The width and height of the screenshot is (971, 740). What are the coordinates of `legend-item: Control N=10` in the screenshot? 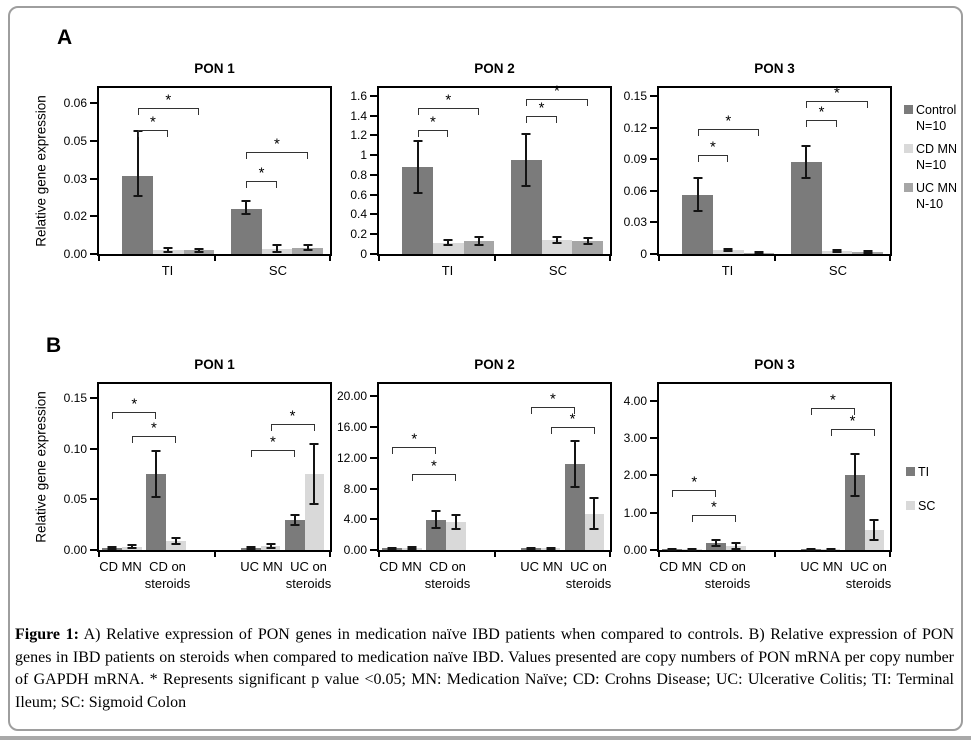 It's located at (930, 118).